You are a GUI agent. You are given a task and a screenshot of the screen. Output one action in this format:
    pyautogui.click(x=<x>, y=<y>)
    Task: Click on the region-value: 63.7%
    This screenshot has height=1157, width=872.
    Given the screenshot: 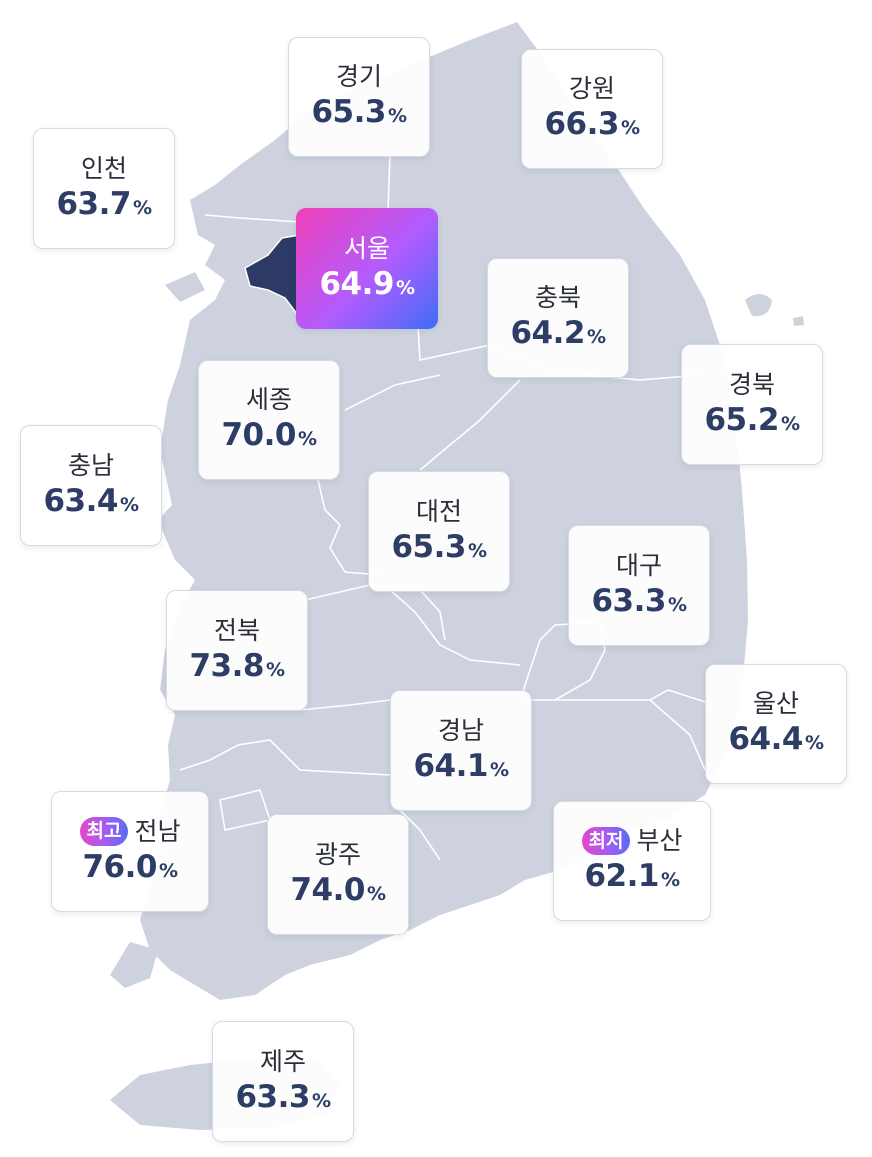 What is the action you would take?
    pyautogui.click(x=104, y=203)
    